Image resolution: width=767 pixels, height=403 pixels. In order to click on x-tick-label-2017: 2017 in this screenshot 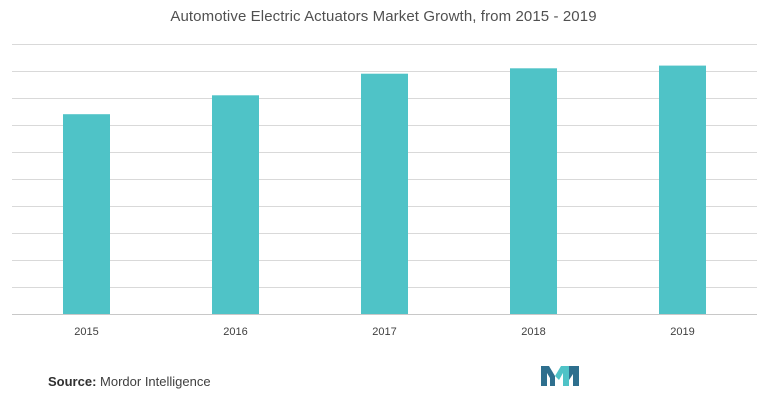, I will do `click(384, 332)`.